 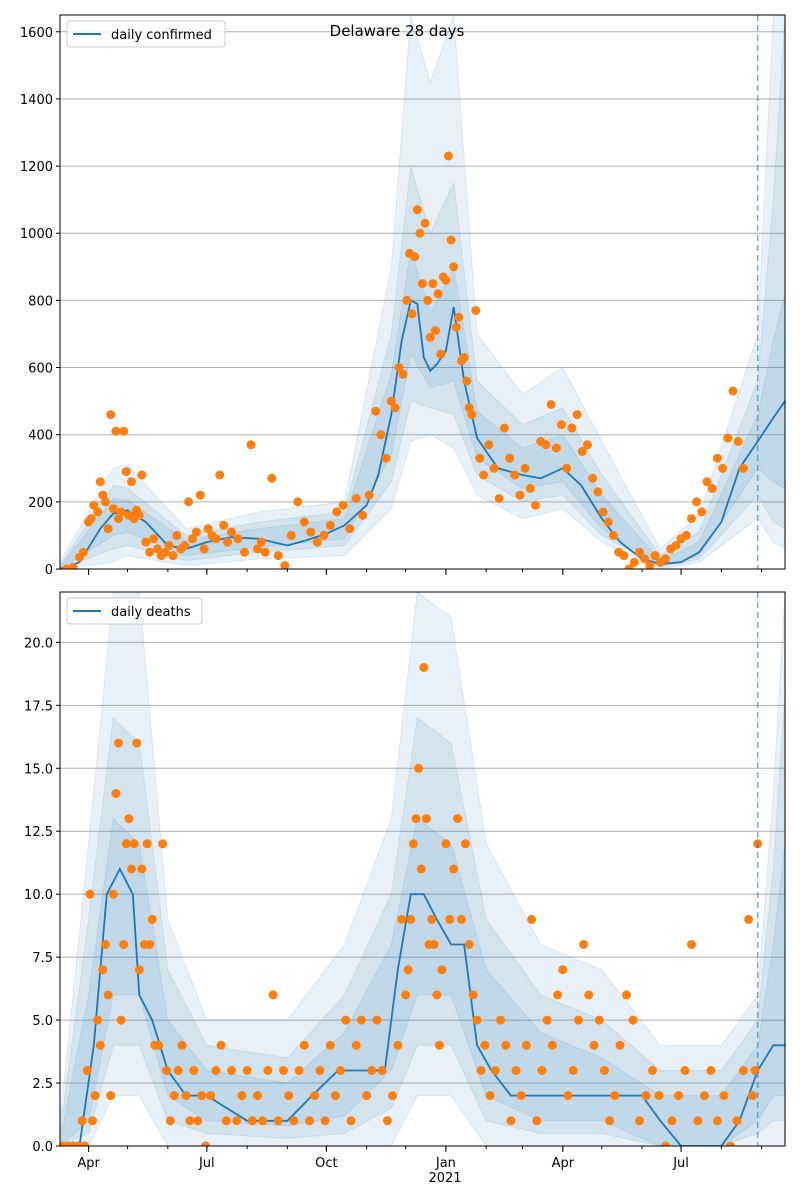 I want to click on deaths-y-tick-label: 7.5, so click(x=42, y=958).